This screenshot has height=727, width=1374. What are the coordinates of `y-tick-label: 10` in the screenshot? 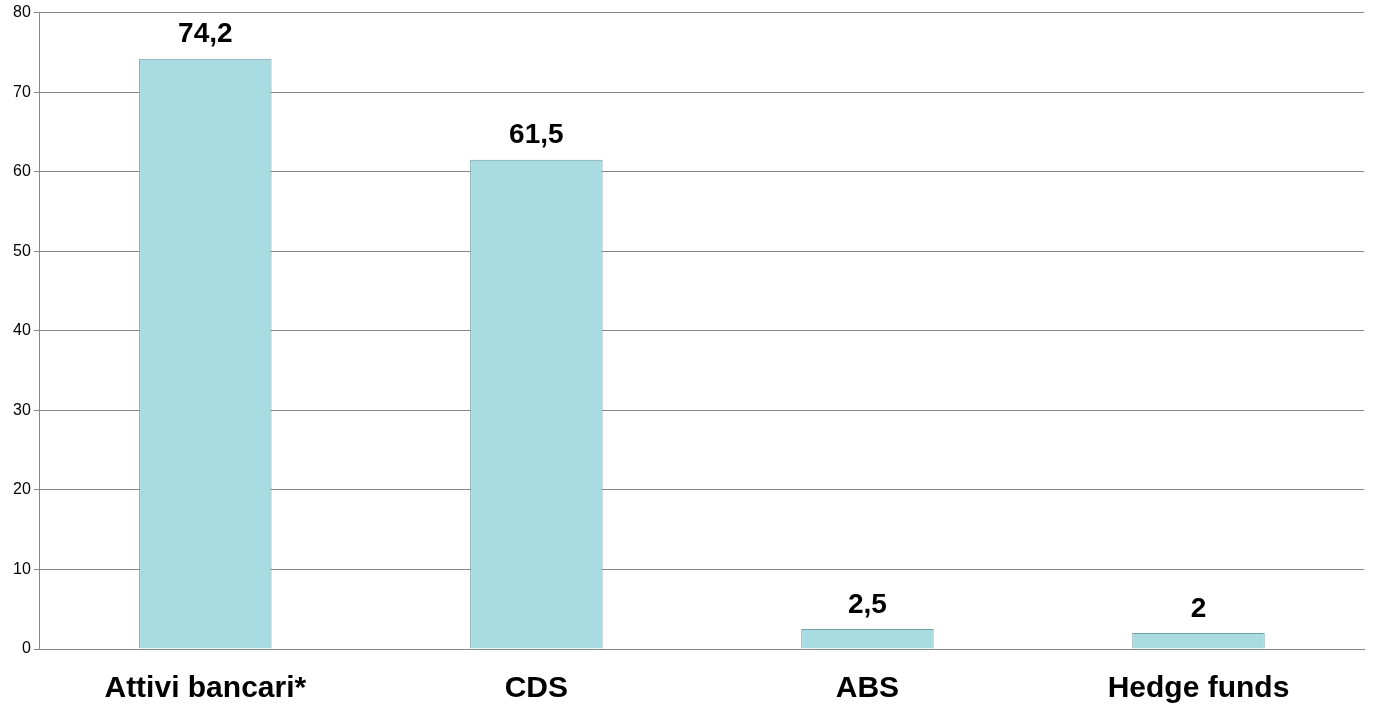 It's located at (22, 568).